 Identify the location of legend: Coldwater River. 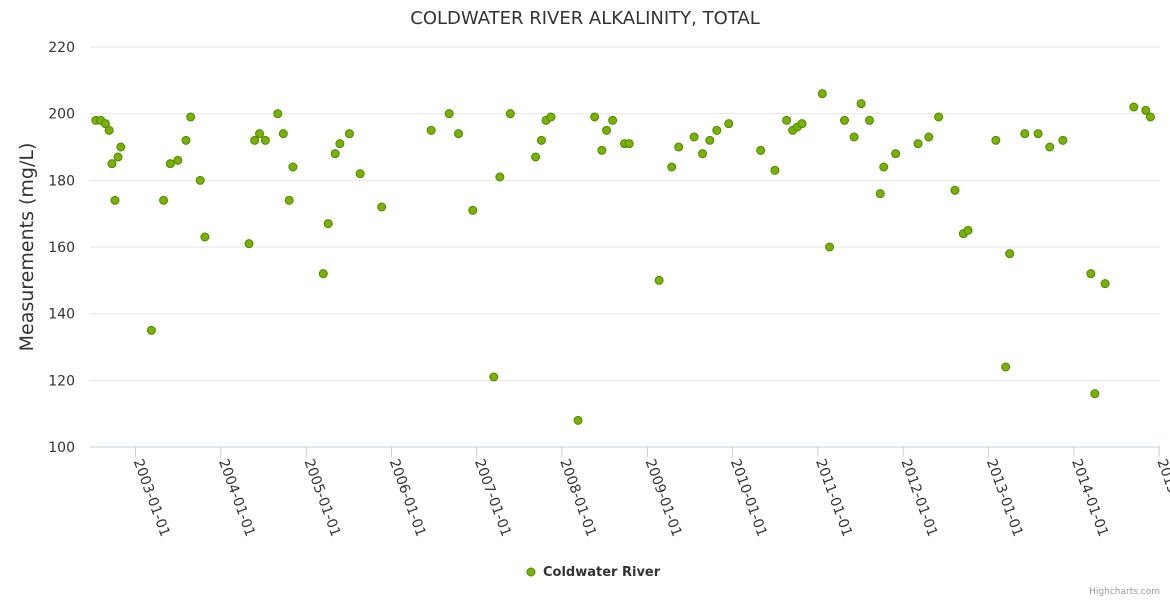
(593, 572).